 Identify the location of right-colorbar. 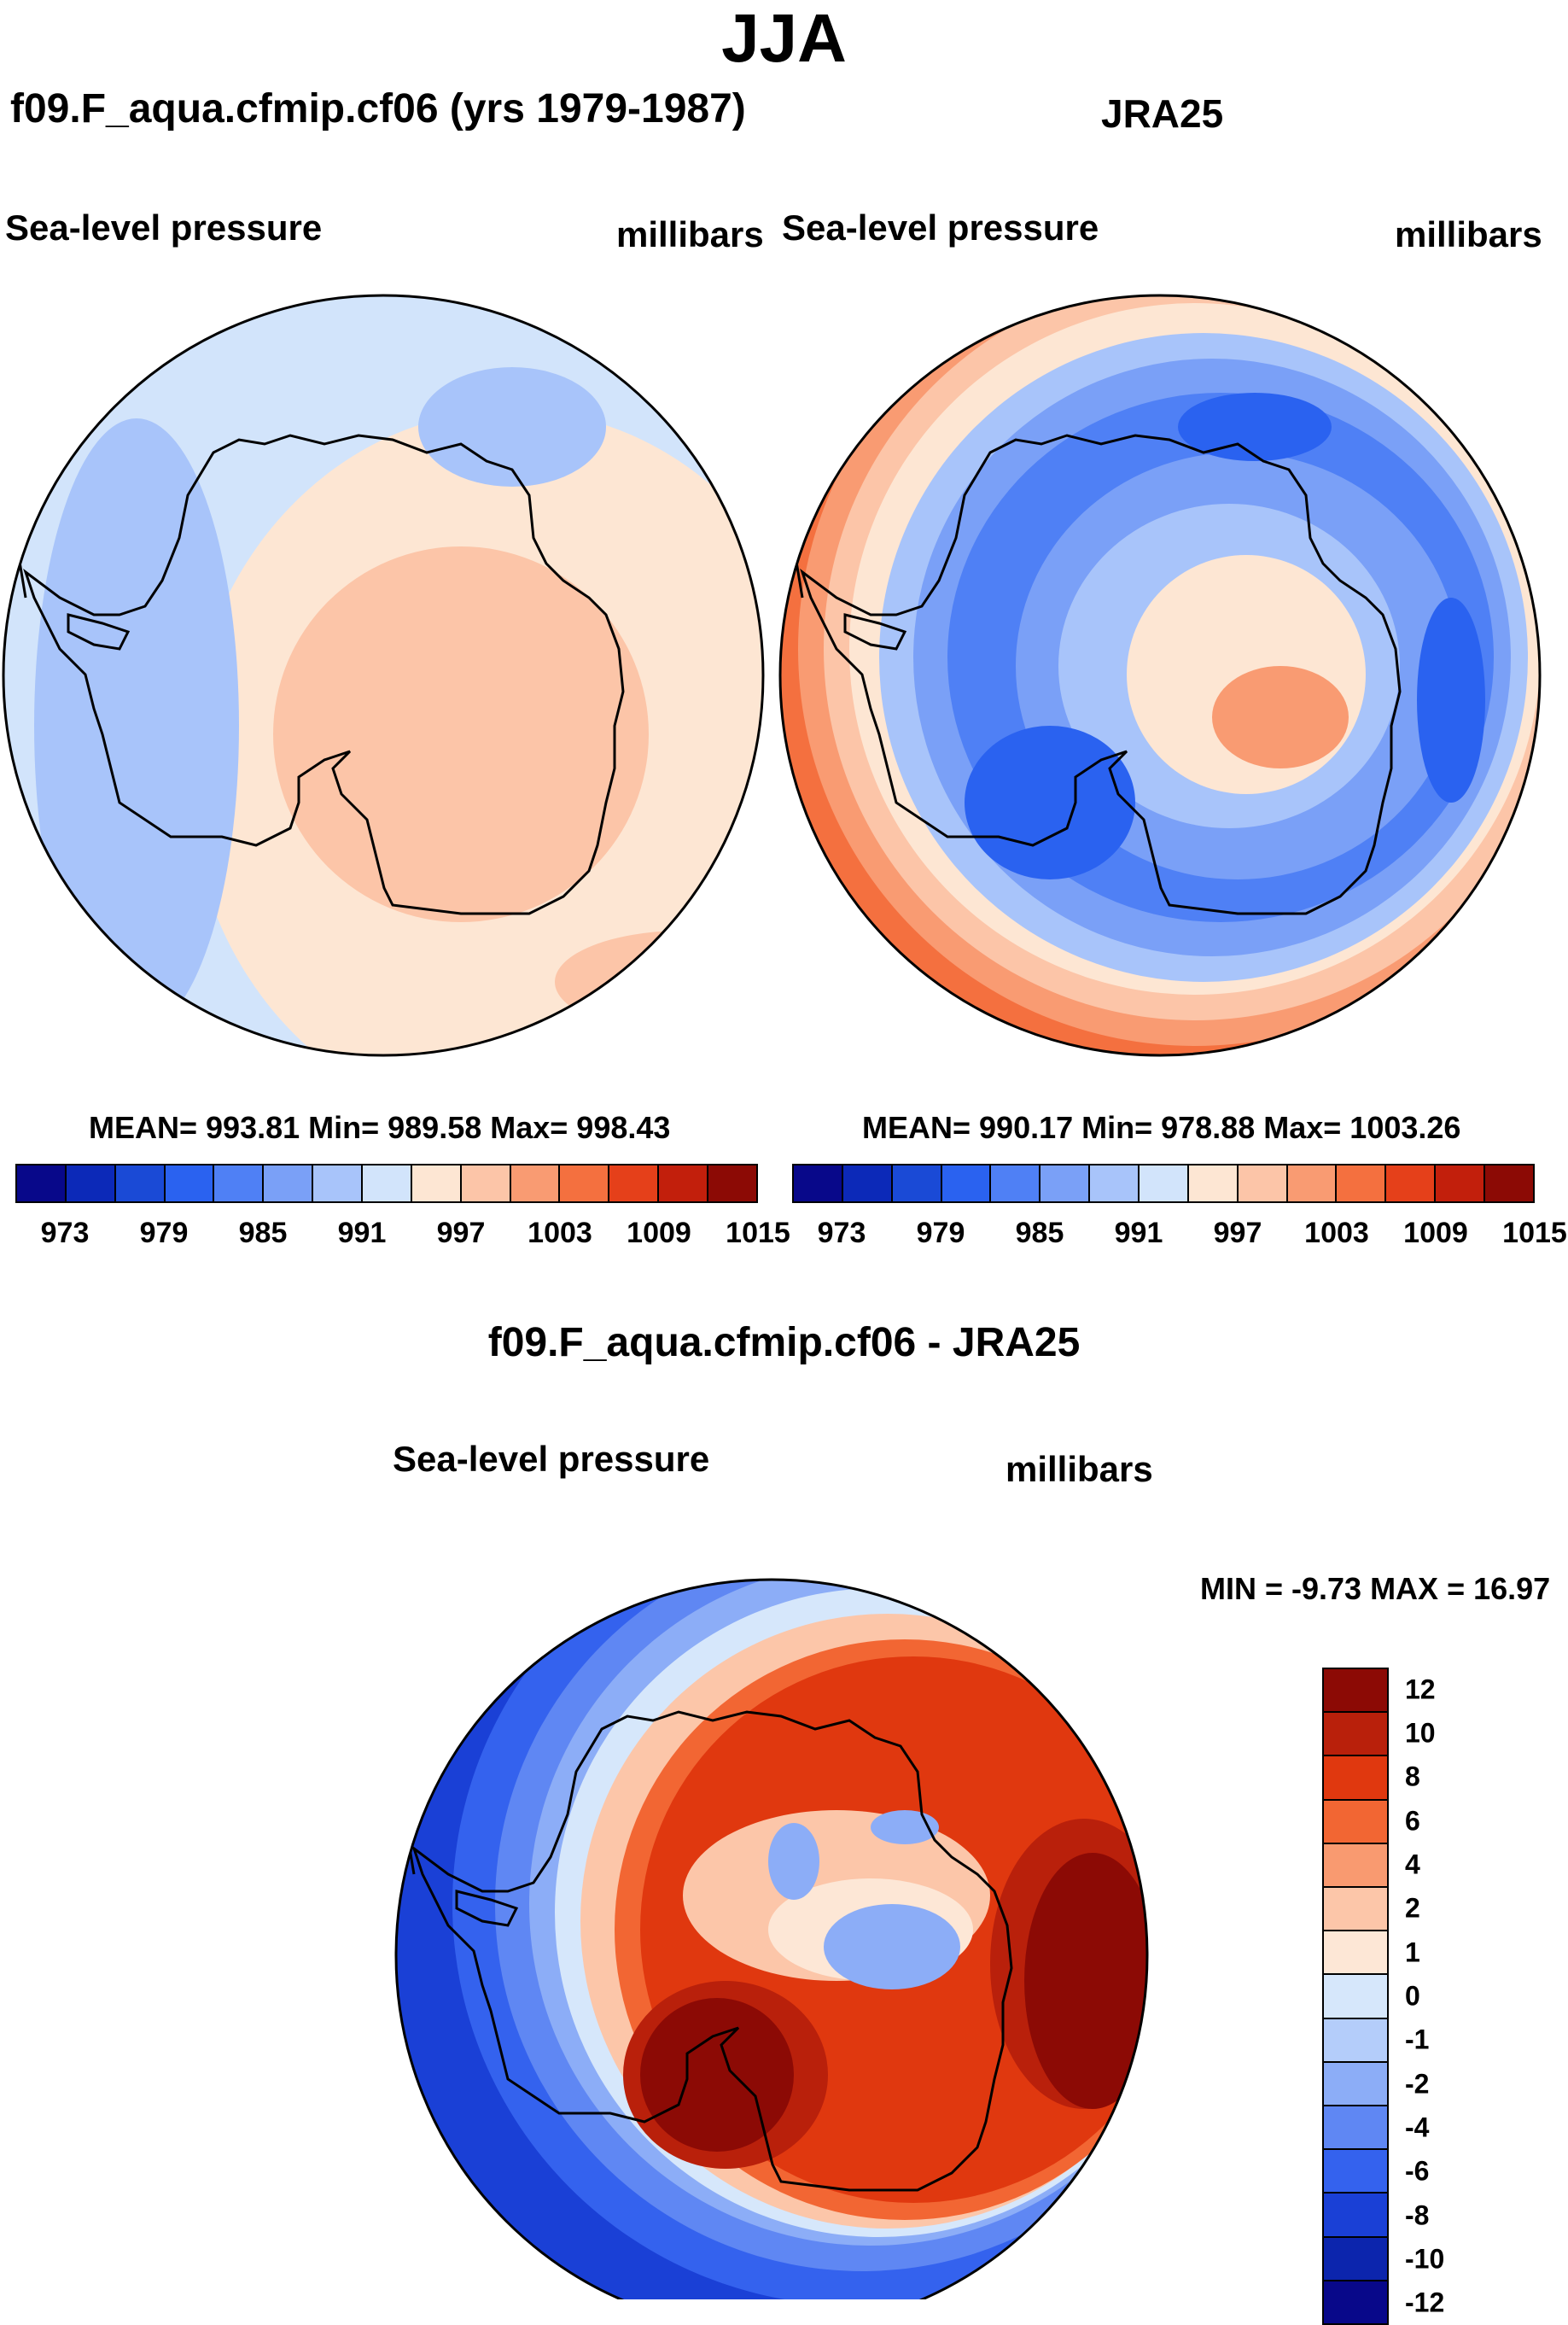
(1164, 1183).